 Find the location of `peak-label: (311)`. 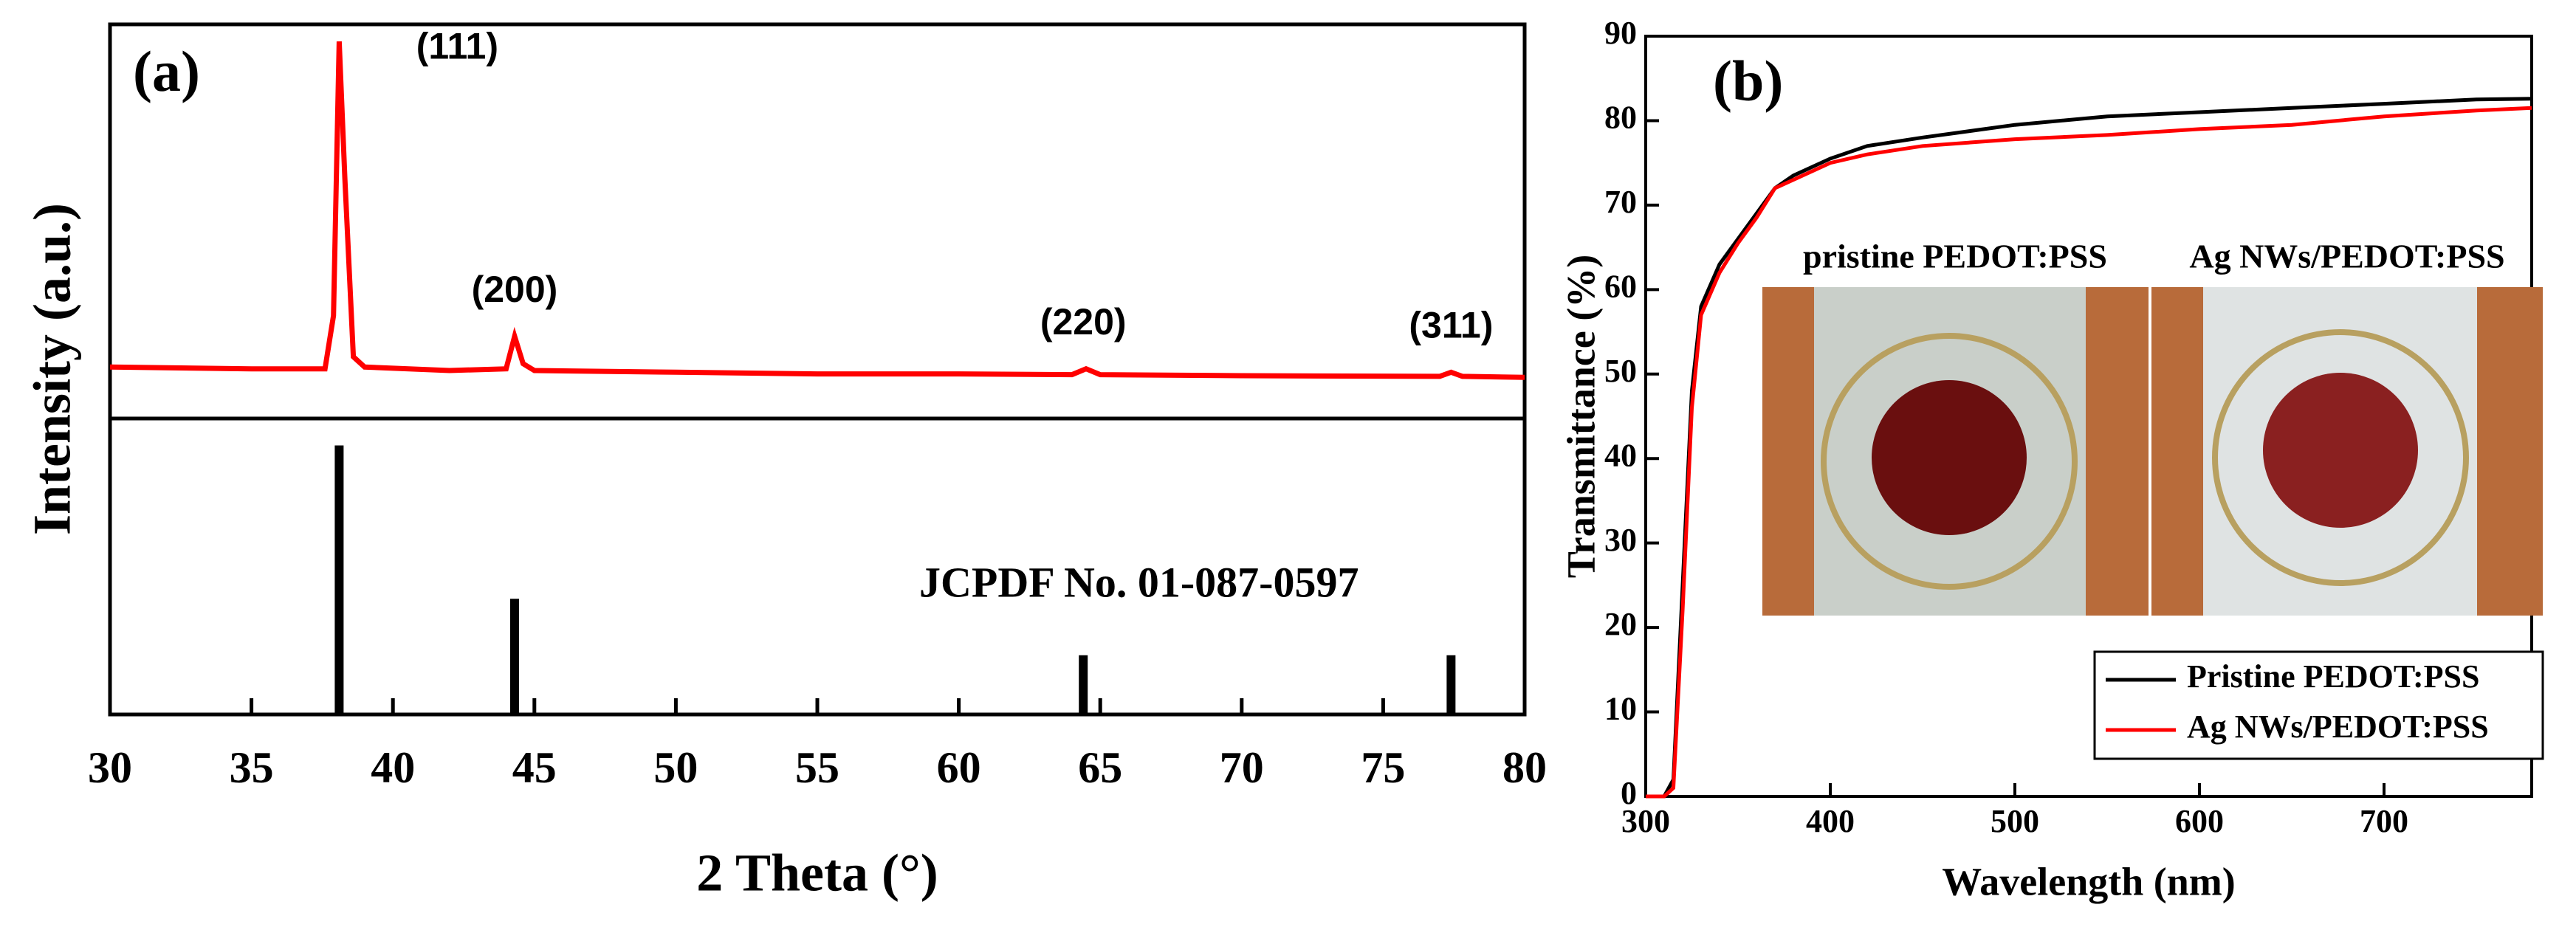

peak-label: (311) is located at coordinates (1451, 325).